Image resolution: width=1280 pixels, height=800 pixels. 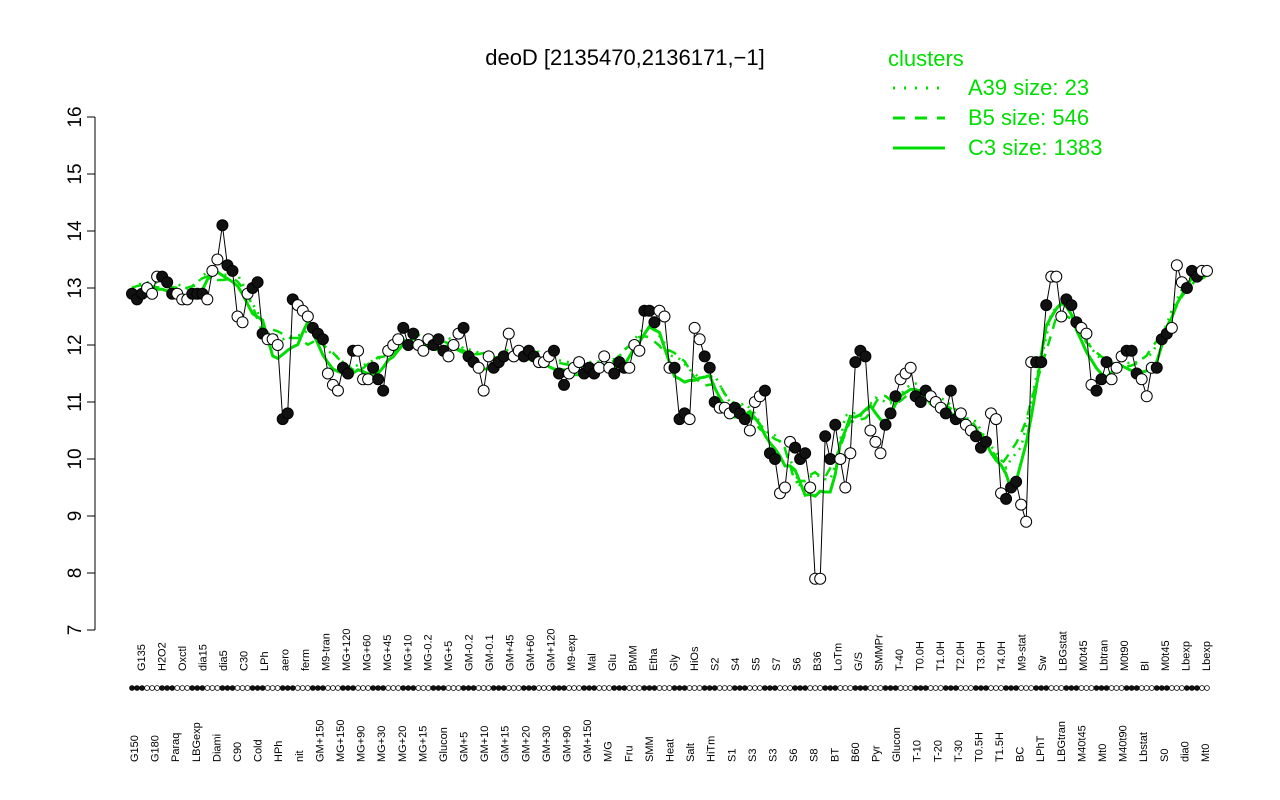 I want to click on x-tick-label-lower: GM+5, so click(x=465, y=747).